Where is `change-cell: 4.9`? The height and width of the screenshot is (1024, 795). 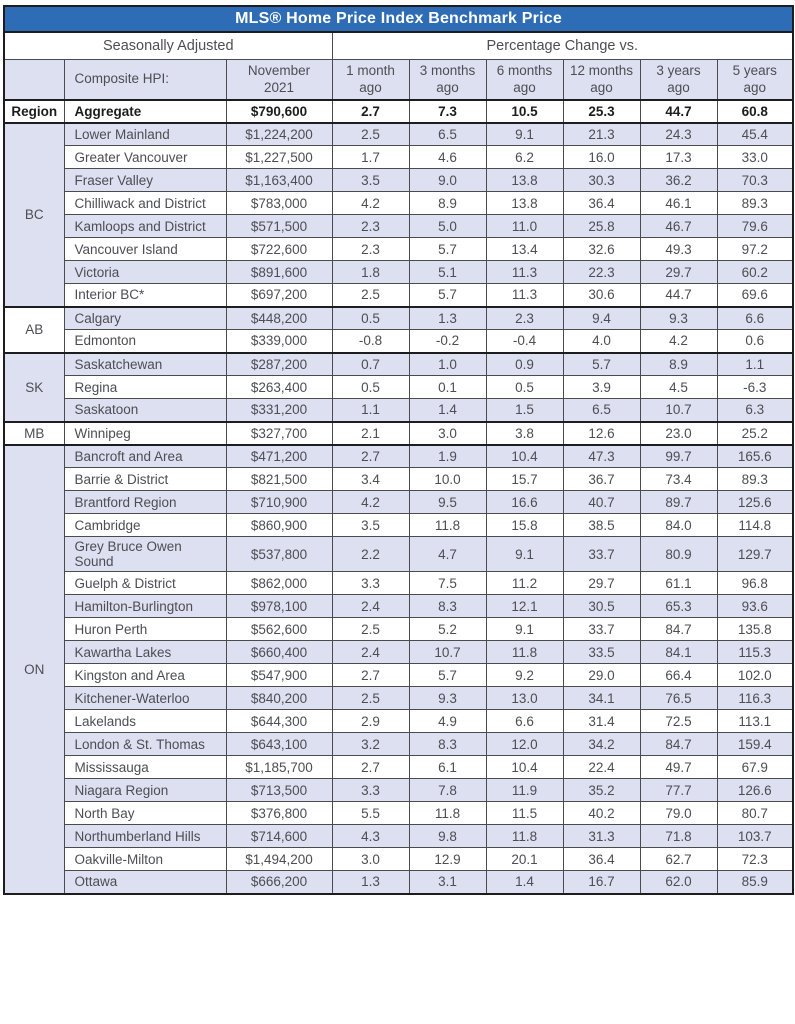 change-cell: 4.9 is located at coordinates (447, 721).